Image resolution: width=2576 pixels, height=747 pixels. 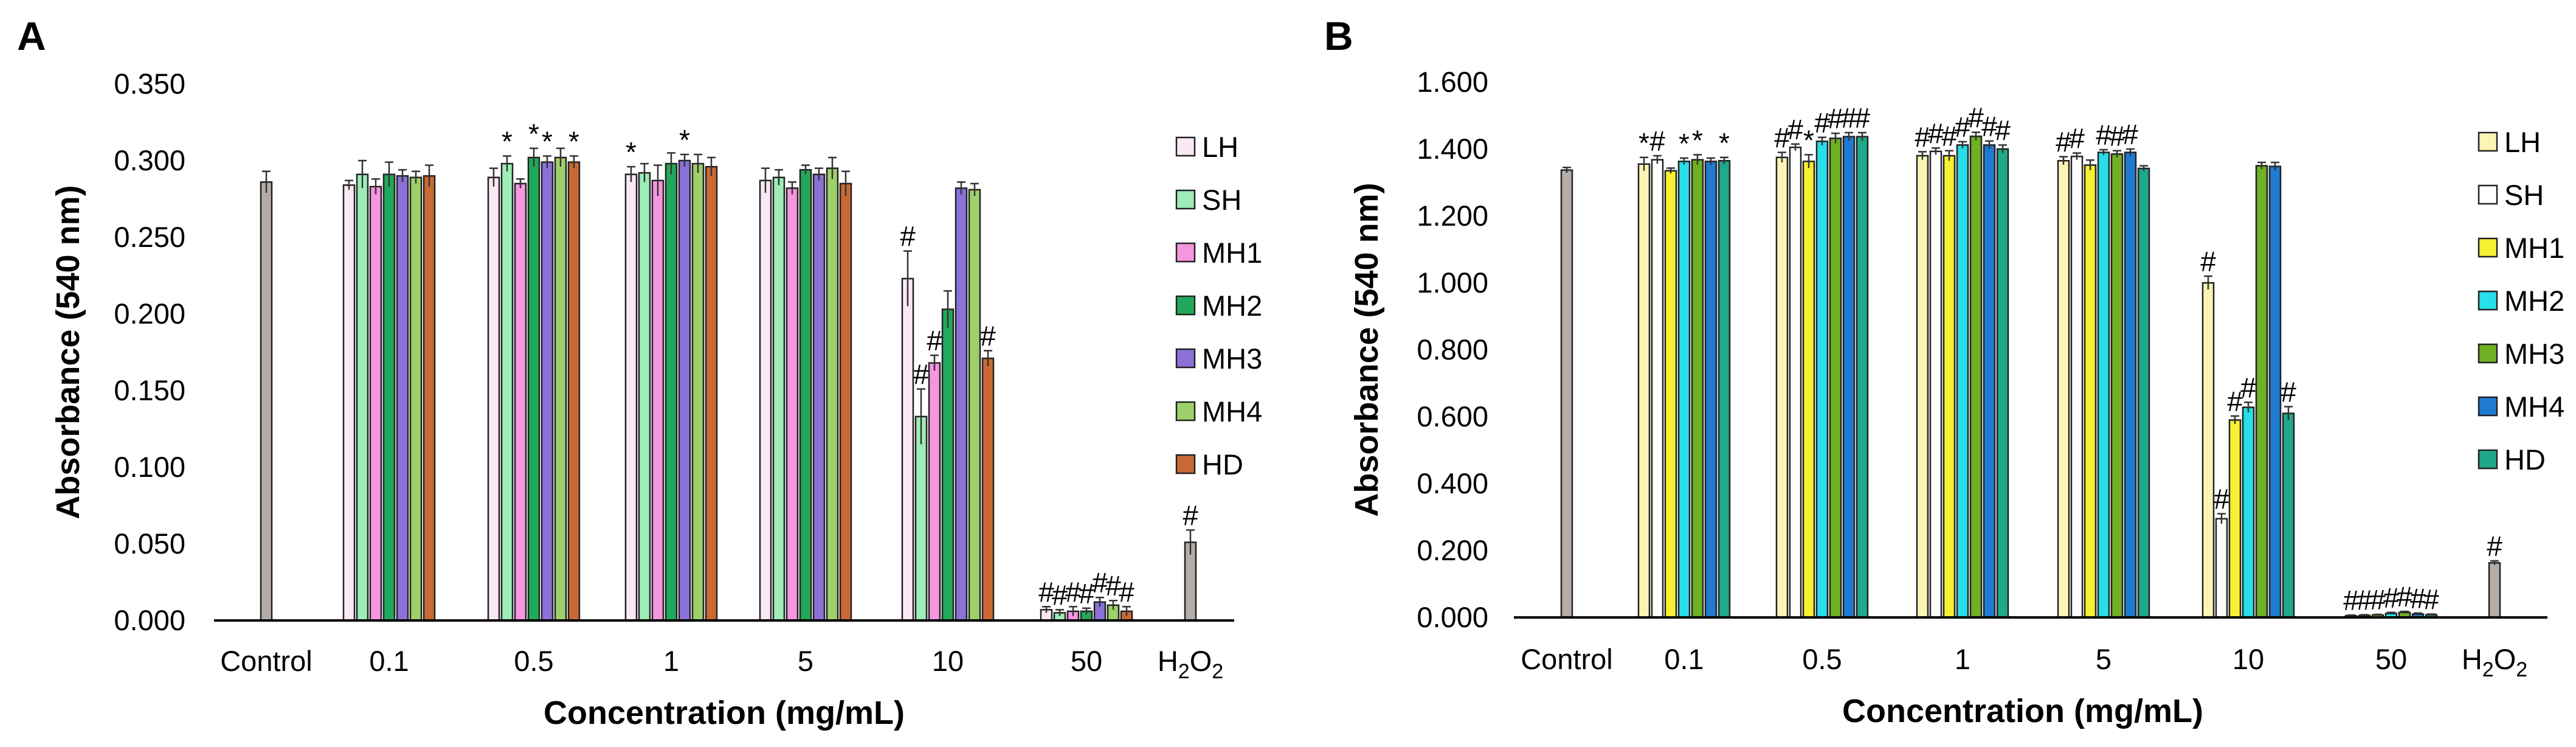 What do you see at coordinates (150, 390) in the screenshot?
I see `y-tick-label: 0.150` at bounding box center [150, 390].